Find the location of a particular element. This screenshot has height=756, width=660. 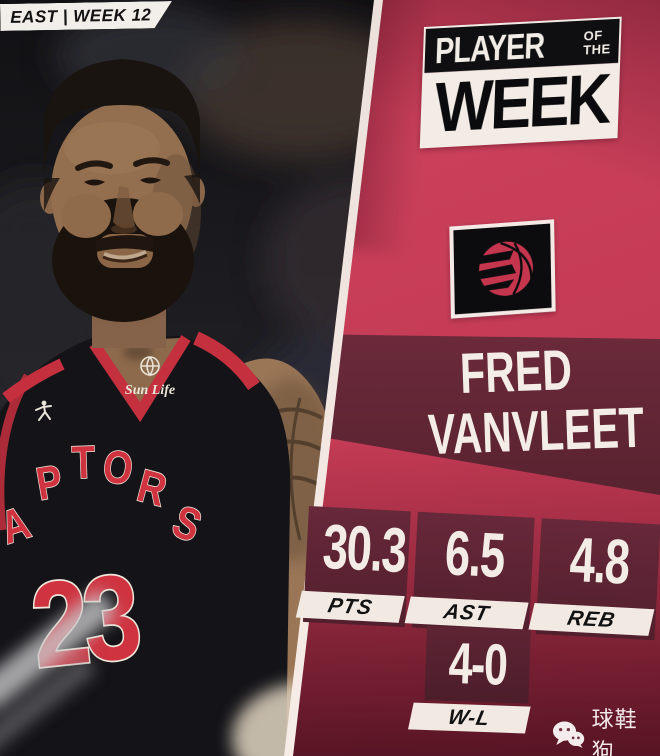

wechat-icon is located at coordinates (568, 734).